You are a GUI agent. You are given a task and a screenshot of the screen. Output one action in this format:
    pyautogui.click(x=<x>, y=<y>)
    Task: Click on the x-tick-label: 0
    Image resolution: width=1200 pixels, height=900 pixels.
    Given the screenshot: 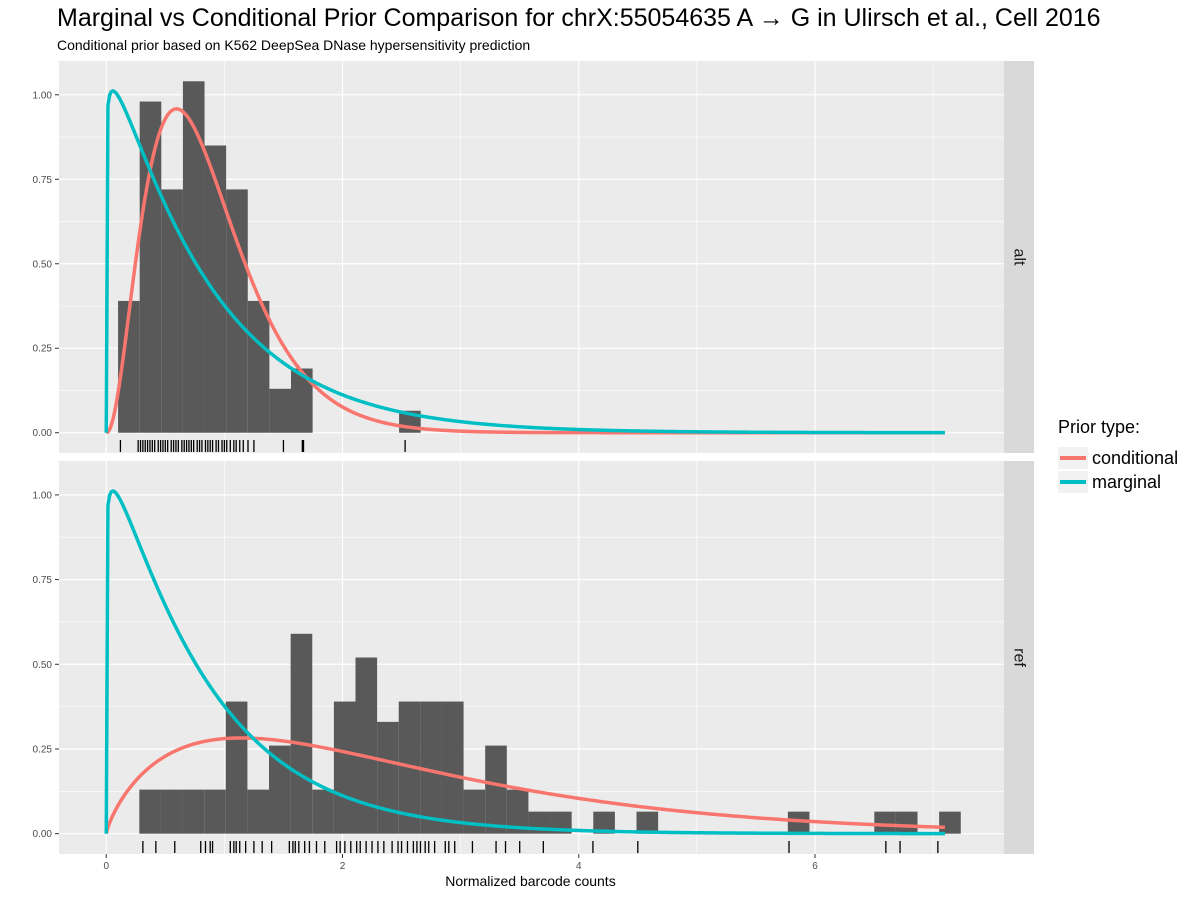 What is the action you would take?
    pyautogui.click(x=106, y=866)
    